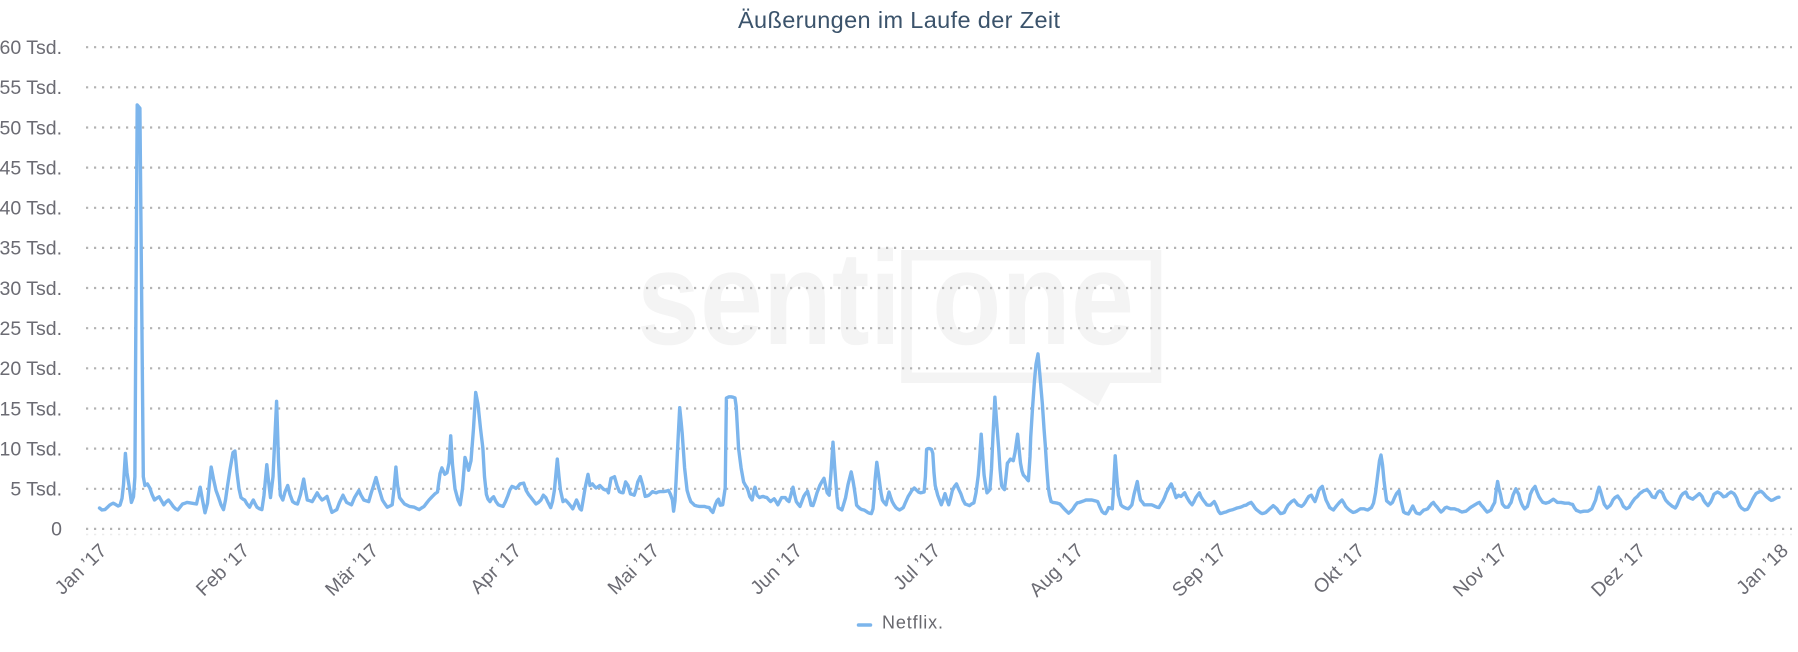 Image resolution: width=1798 pixels, height=652 pixels. Describe the element at coordinates (36, 490) in the screenshot. I see `svg-text: 5 Tsd.` at that location.